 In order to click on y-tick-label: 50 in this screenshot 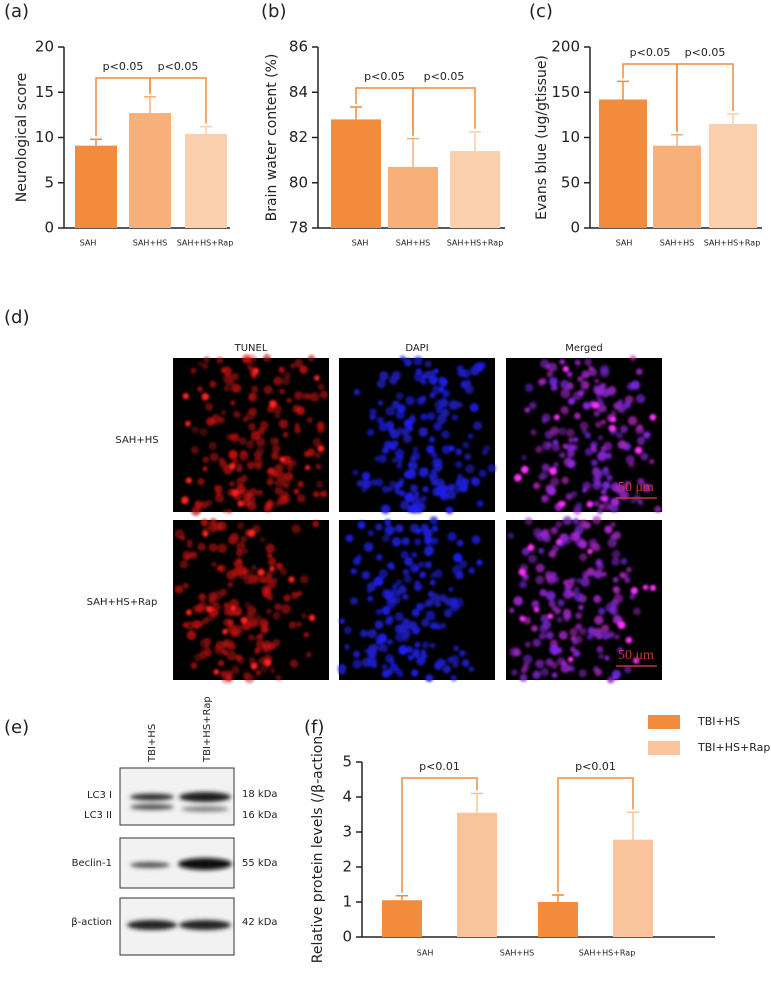, I will do `click(570, 182)`.